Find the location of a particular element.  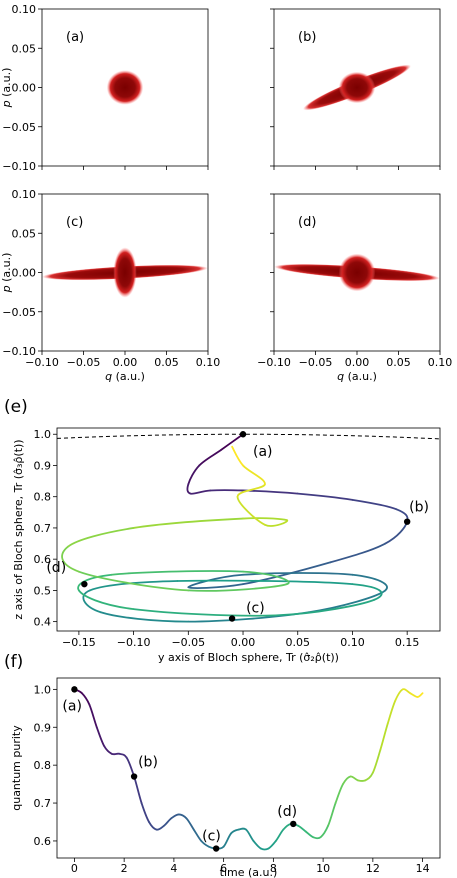

y-tick-label: −0.05 is located at coordinates (19, 312).